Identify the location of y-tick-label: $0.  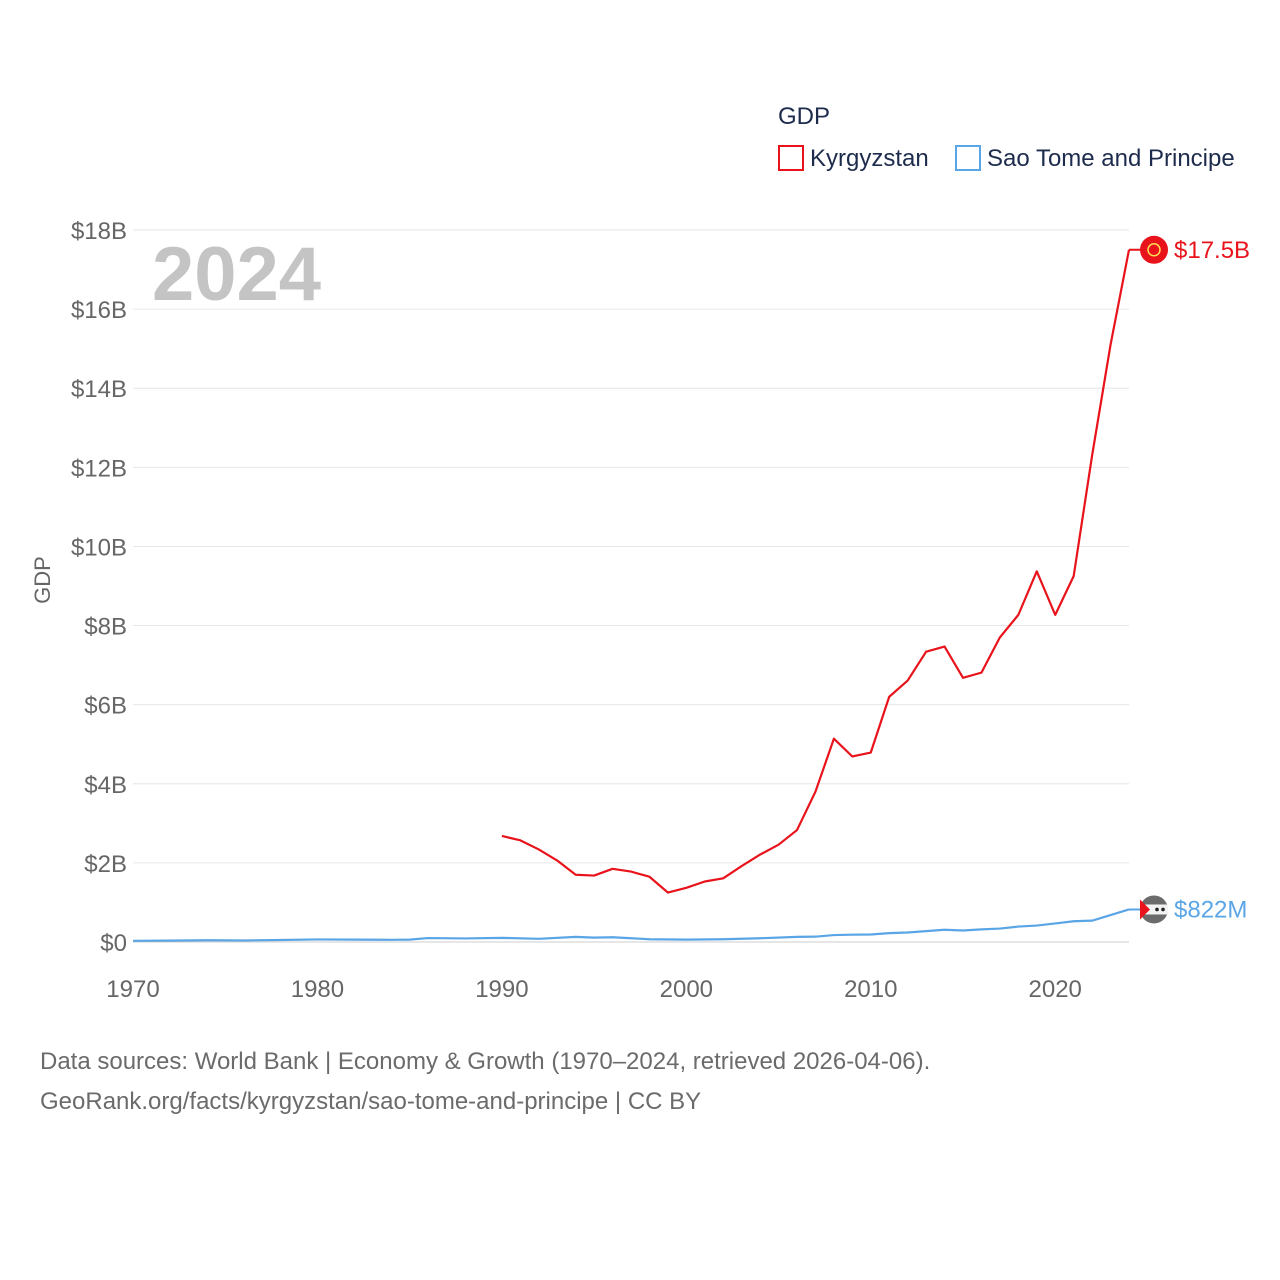
(113, 943).